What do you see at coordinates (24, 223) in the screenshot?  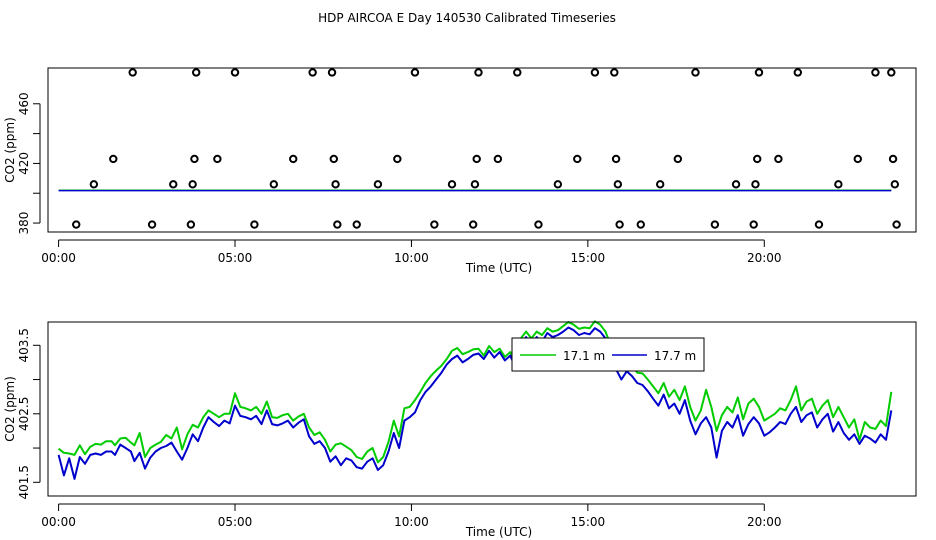 I see `y-tick-label: 380` at bounding box center [24, 223].